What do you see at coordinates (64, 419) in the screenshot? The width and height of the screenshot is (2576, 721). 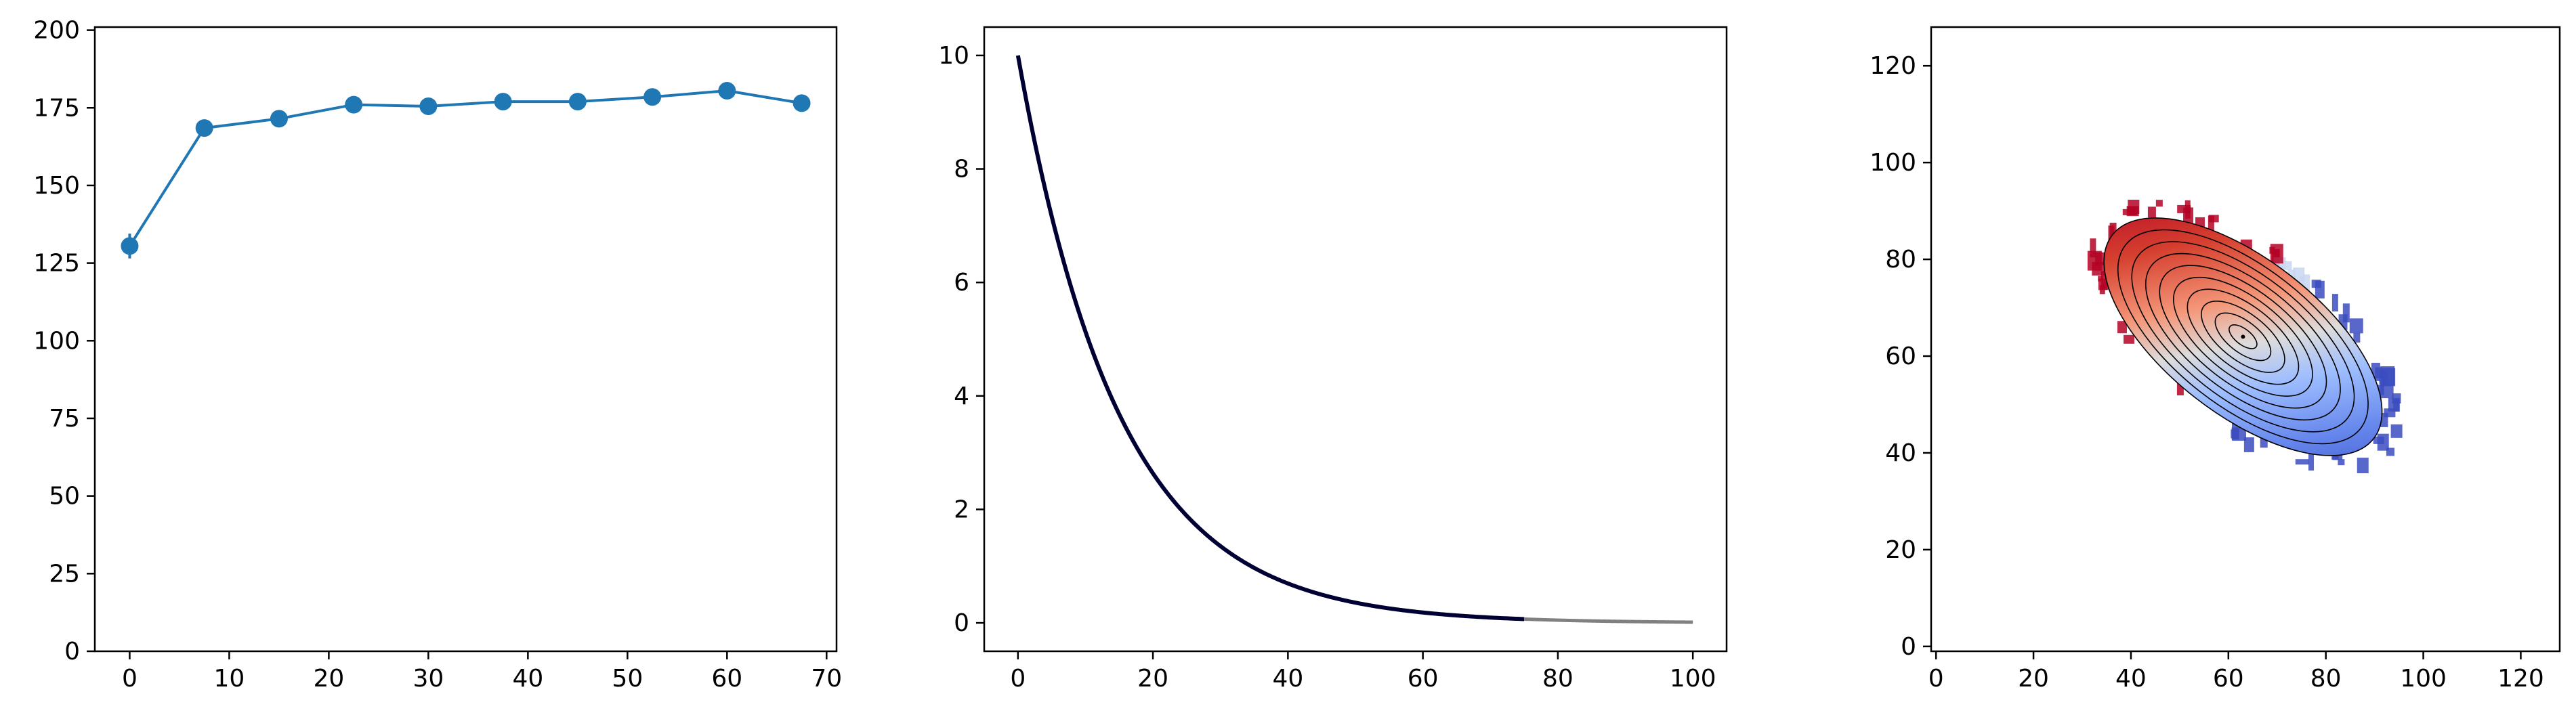 I see `panel-1-y-tick-label-3: 75` at bounding box center [64, 419].